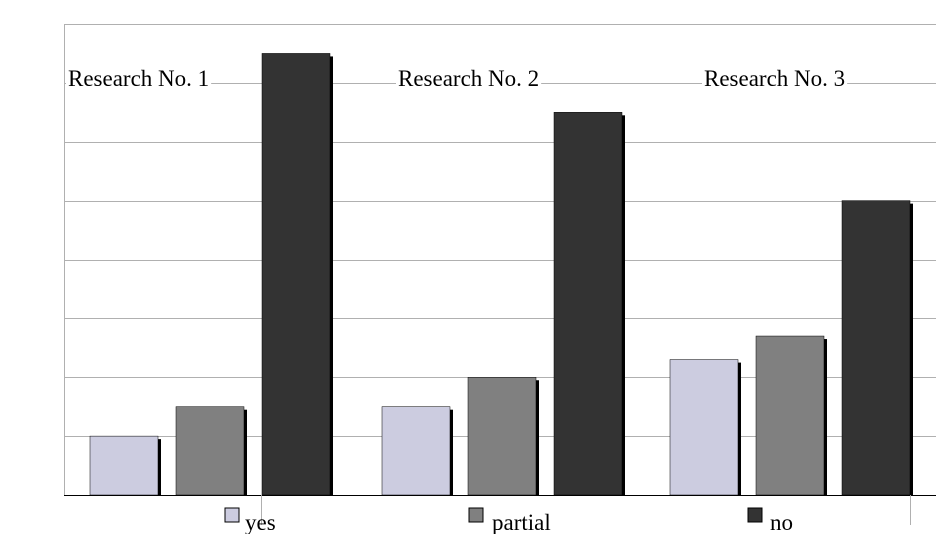  What do you see at coordinates (521, 522) in the screenshot?
I see `legend-label-partial: partial` at bounding box center [521, 522].